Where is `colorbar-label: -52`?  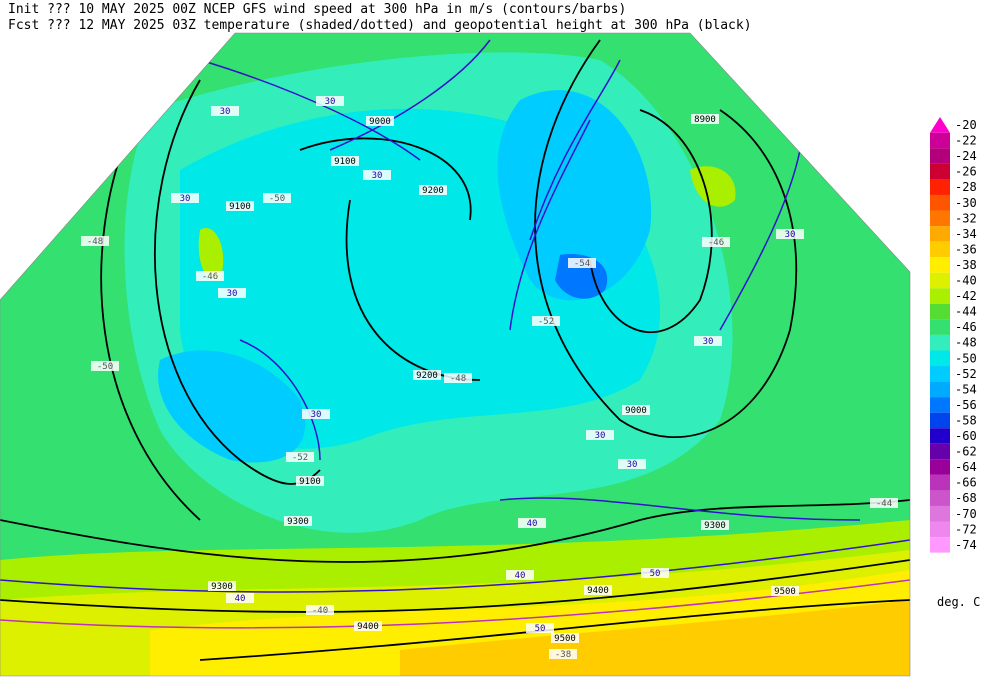
colorbar-label: -52 is located at coordinates (966, 374).